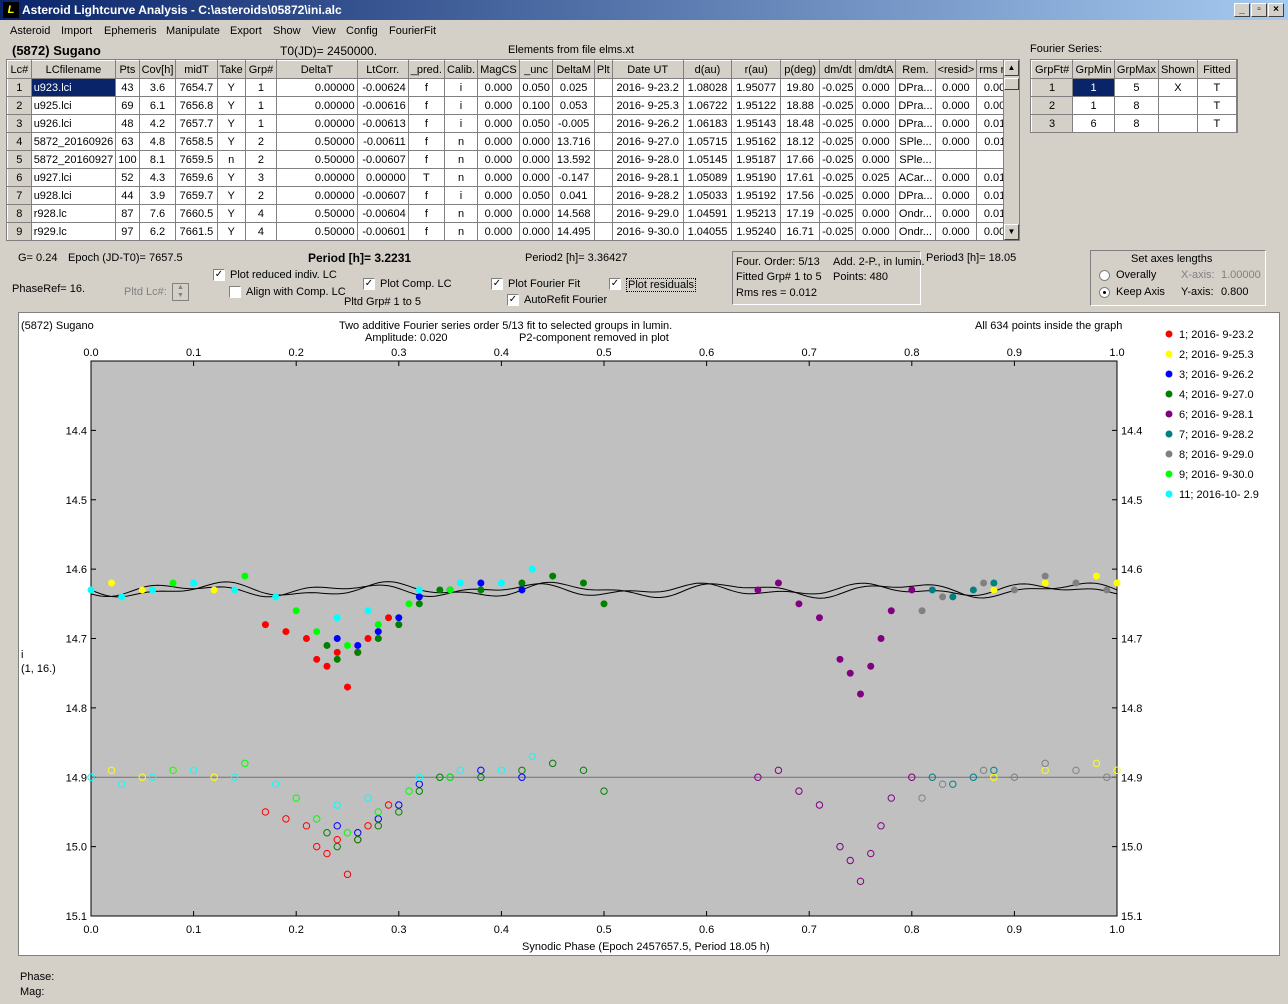 This screenshot has height=1004, width=1288. Describe the element at coordinates (73, 231) in the screenshot. I see `lc-table-cell: r929.lc` at that location.